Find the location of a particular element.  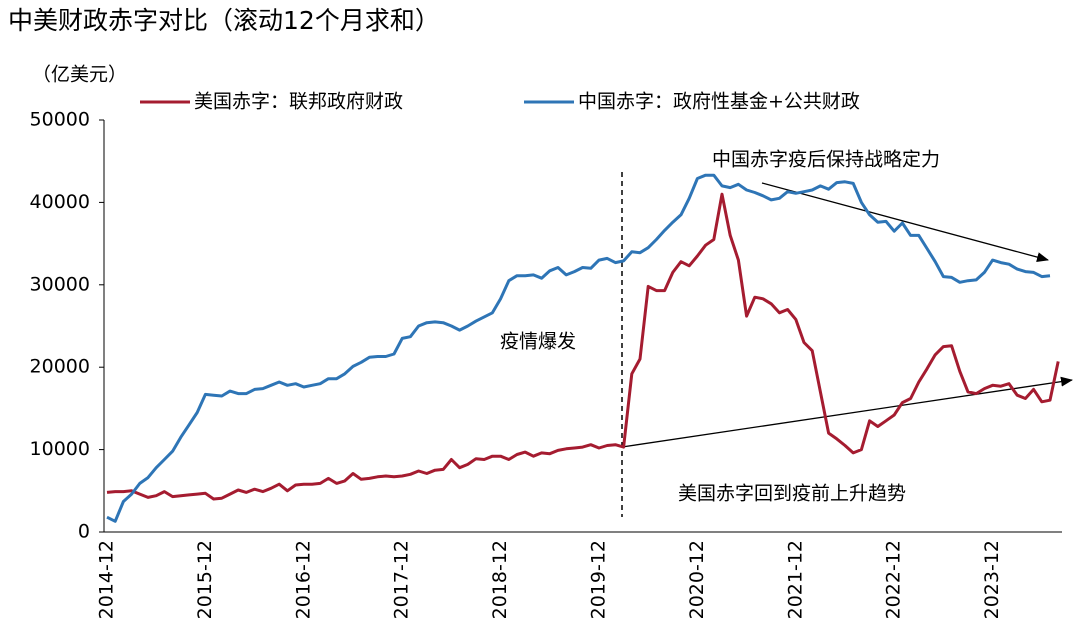

x-tick-label: 2019-12 is located at coordinates (599, 579).